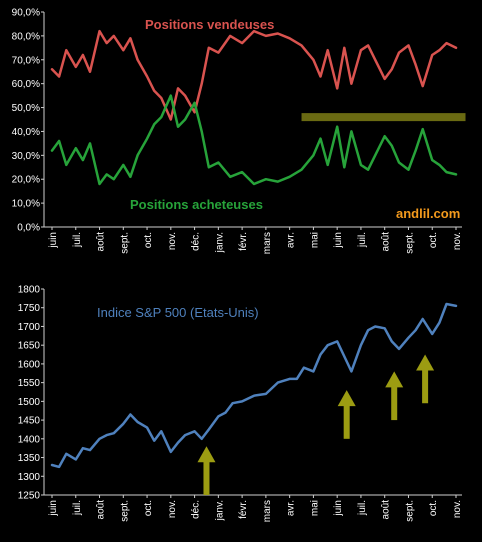  What do you see at coordinates (29, 421) in the screenshot?
I see `bottom-y-tick-label: 1450` at bounding box center [29, 421].